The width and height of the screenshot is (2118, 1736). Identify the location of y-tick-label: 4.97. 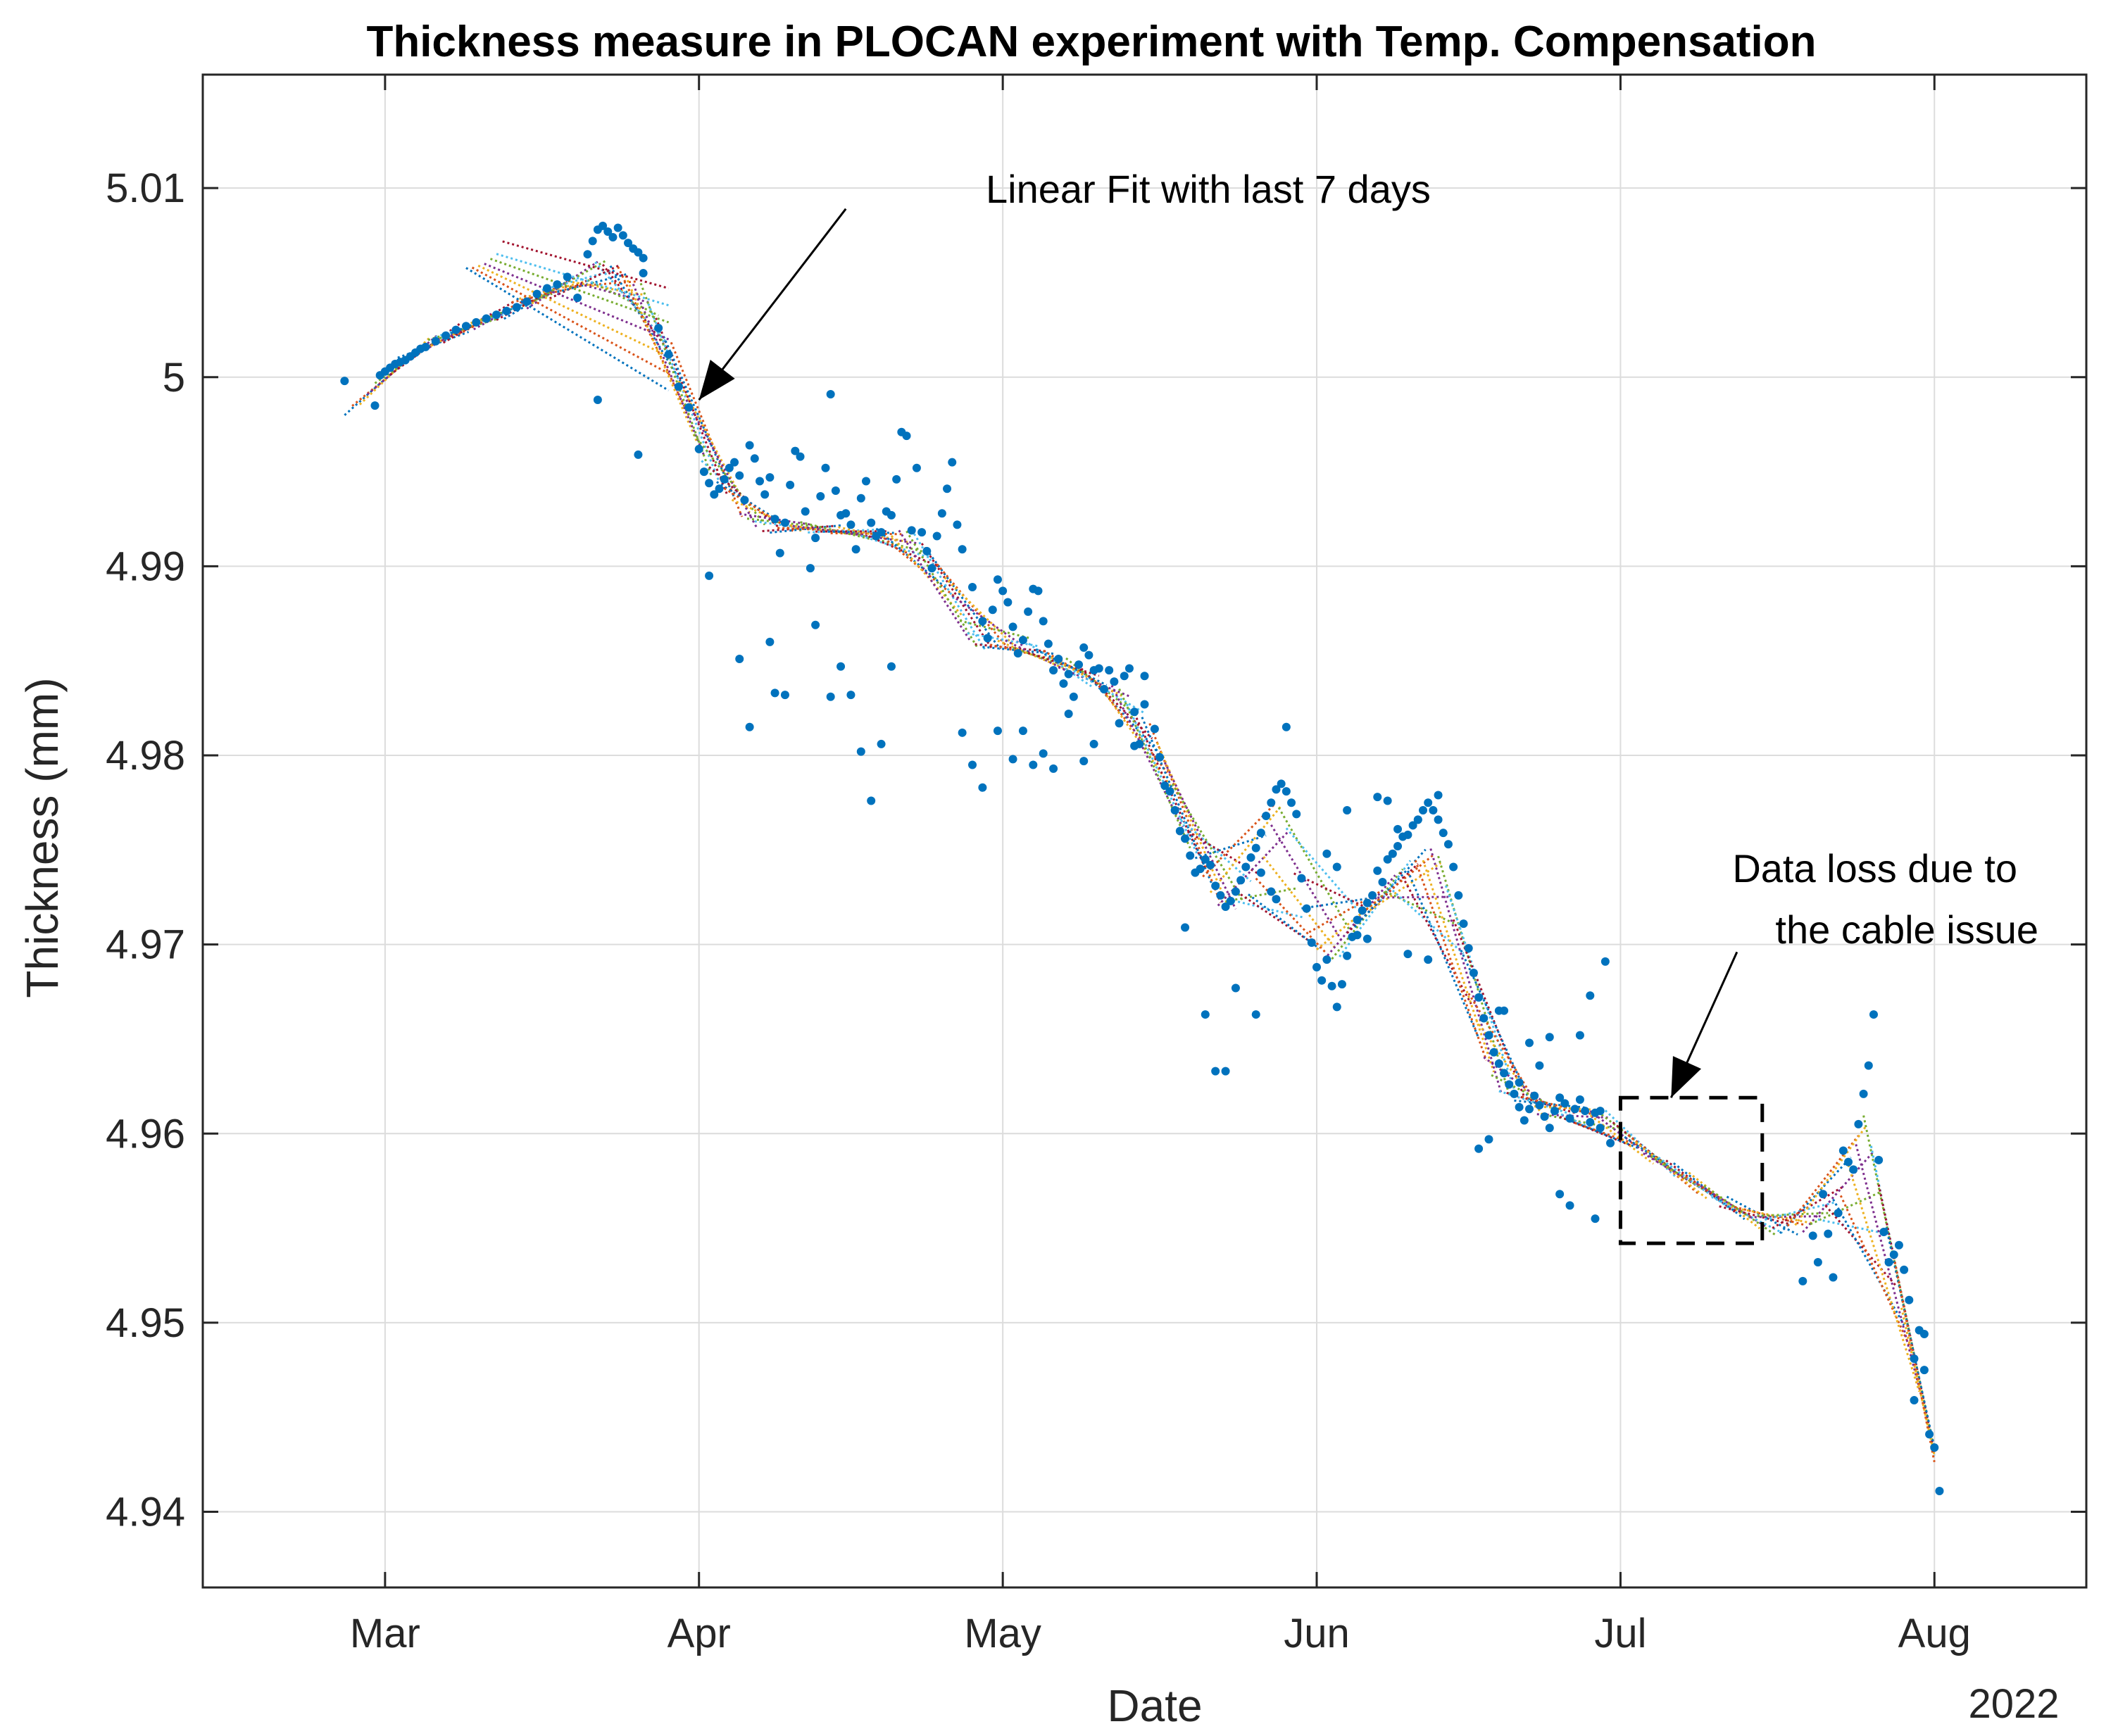
(145, 945).